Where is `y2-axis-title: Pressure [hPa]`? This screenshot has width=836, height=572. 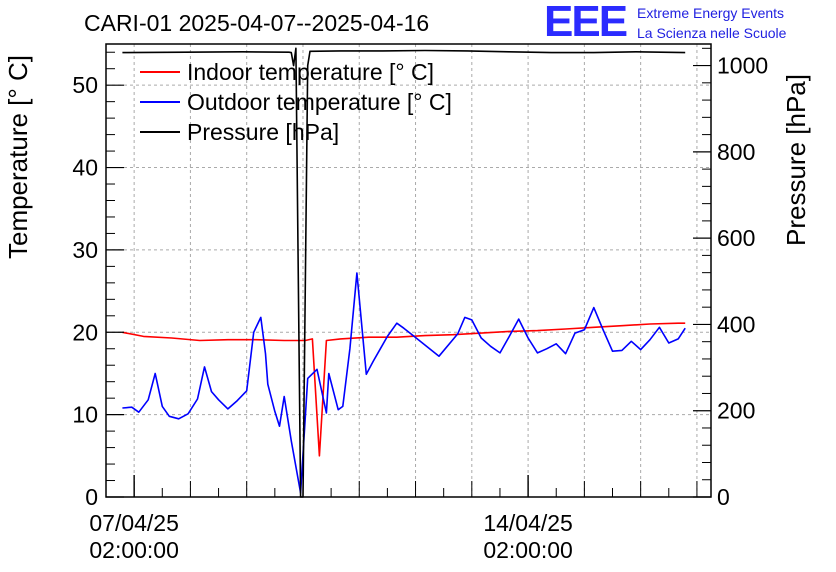 y2-axis-title: Pressure [hPa] is located at coordinates (796, 160).